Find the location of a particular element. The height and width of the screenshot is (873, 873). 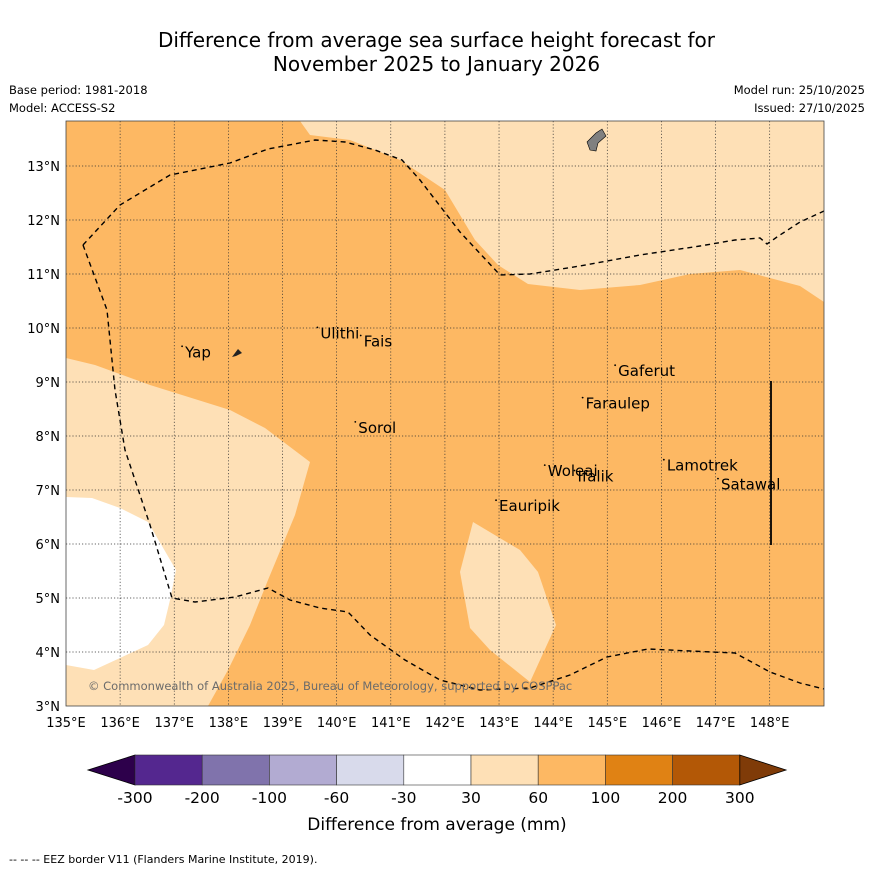

lon-tick-label: 146°E is located at coordinates (662, 723).